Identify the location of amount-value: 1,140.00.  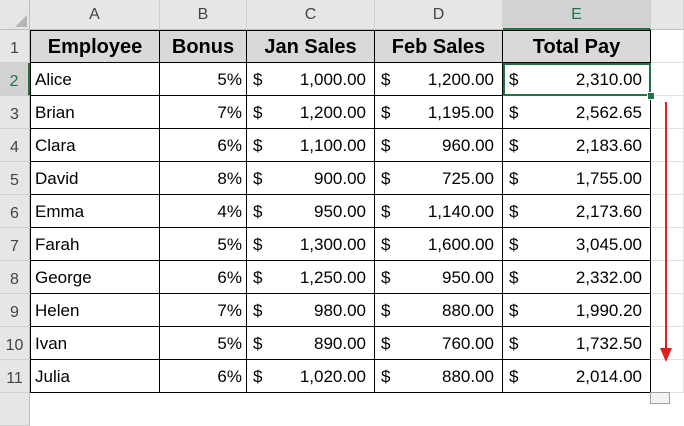
(460, 211).